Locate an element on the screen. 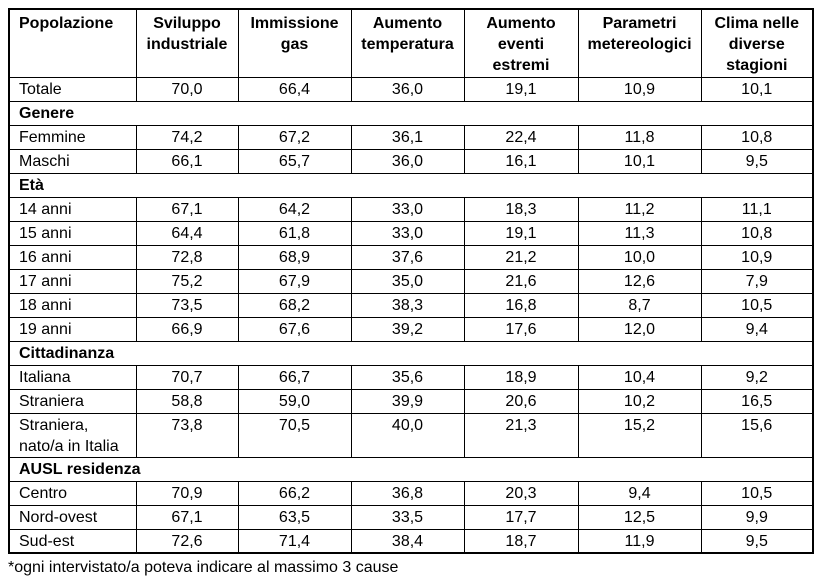  value-cell: 64,2 is located at coordinates (294, 209).